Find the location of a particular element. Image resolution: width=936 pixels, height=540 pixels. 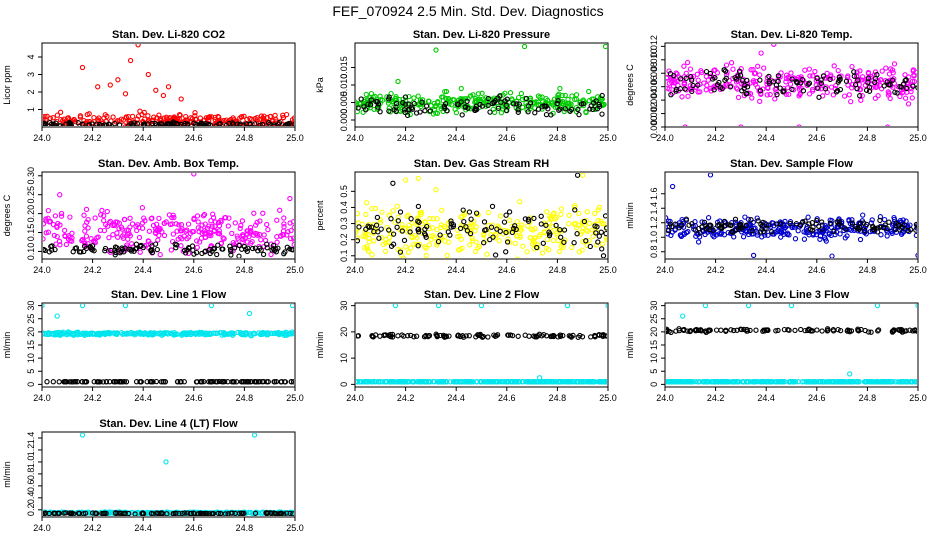

x-tick-label: 24.4 is located at coordinates (766, 138).